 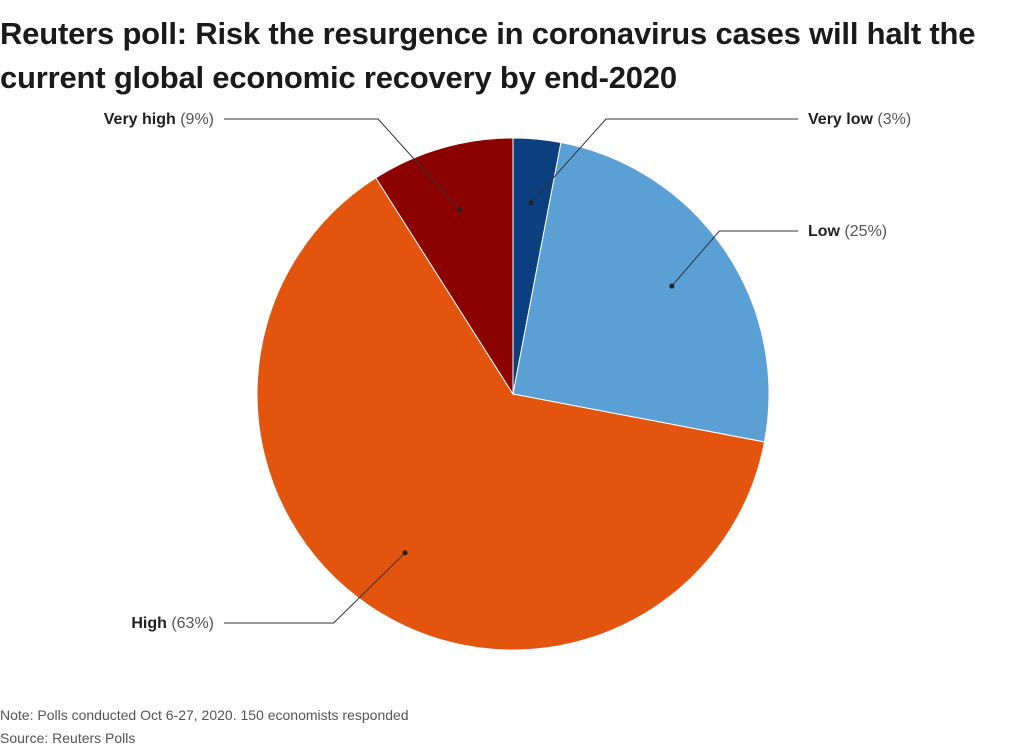 I want to click on leader-dot-low, so click(x=672, y=286).